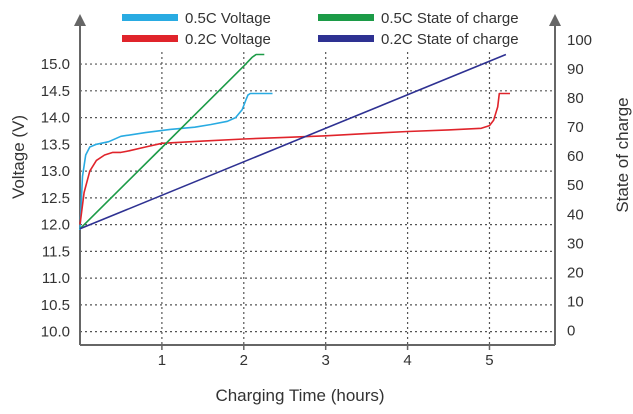  I want to click on right-tick-label: 40, so click(575, 214).